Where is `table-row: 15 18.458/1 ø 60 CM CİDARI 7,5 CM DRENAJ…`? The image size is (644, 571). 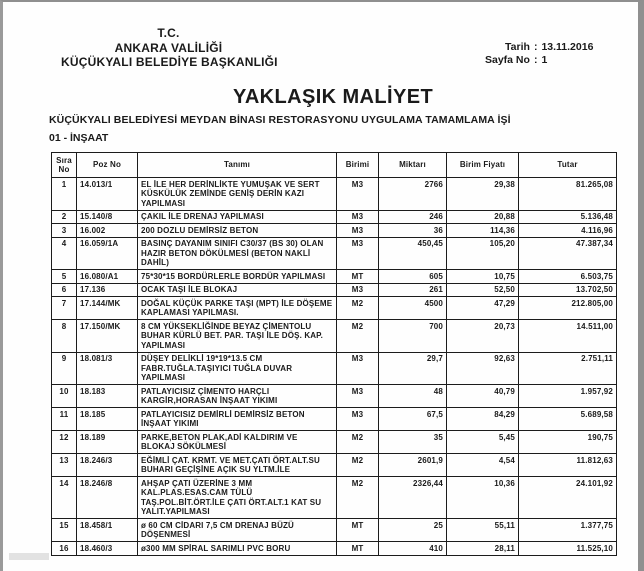
table-row: 15 18.458/1 ø 60 CM CİDARI 7,5 CM DRENAJ… is located at coordinates (334, 530).